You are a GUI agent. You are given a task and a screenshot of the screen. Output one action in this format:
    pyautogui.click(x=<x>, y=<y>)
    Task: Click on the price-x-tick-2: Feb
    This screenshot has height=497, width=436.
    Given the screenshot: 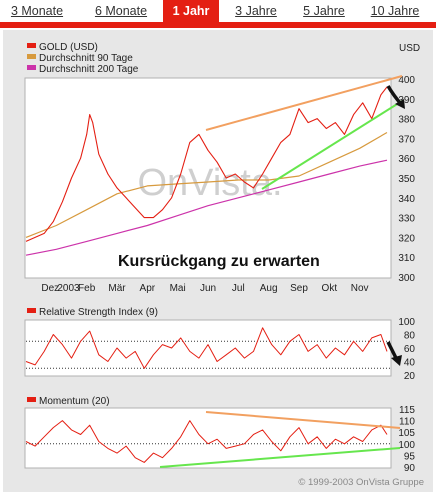 What is the action you would take?
    pyautogui.click(x=87, y=288)
    